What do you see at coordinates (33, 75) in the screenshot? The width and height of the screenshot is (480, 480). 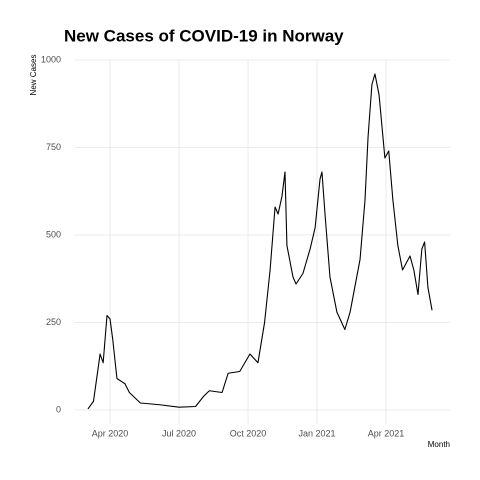 I see `y-axis-label: New Cases` at bounding box center [33, 75].